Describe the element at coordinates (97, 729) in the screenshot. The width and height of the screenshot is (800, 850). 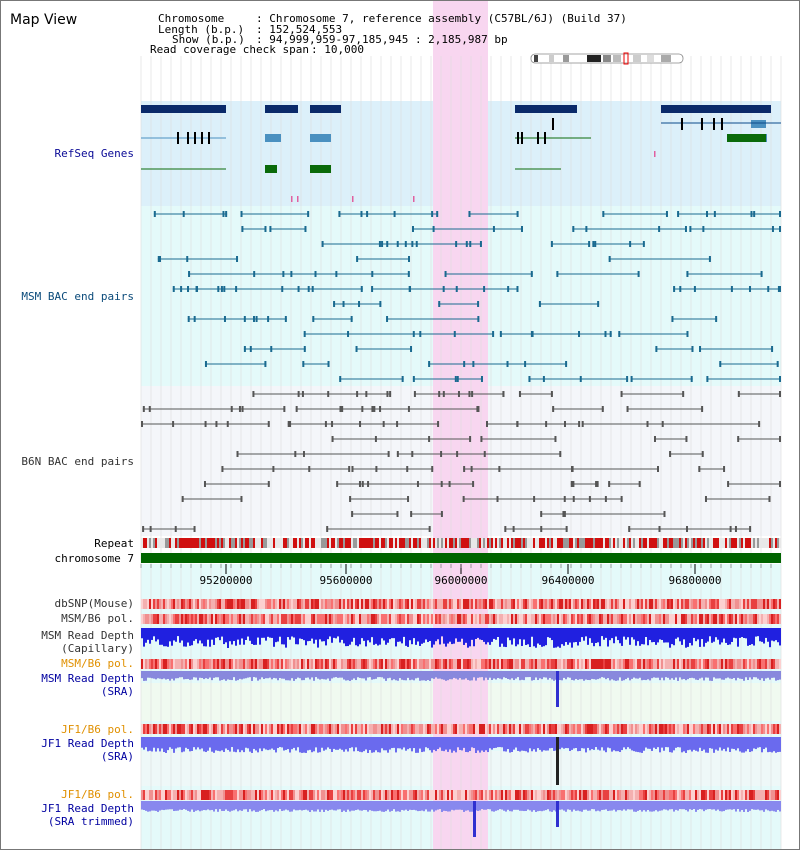
I see `track-label-jf1-b6-pol: JF1/B6 pol.` at that location.